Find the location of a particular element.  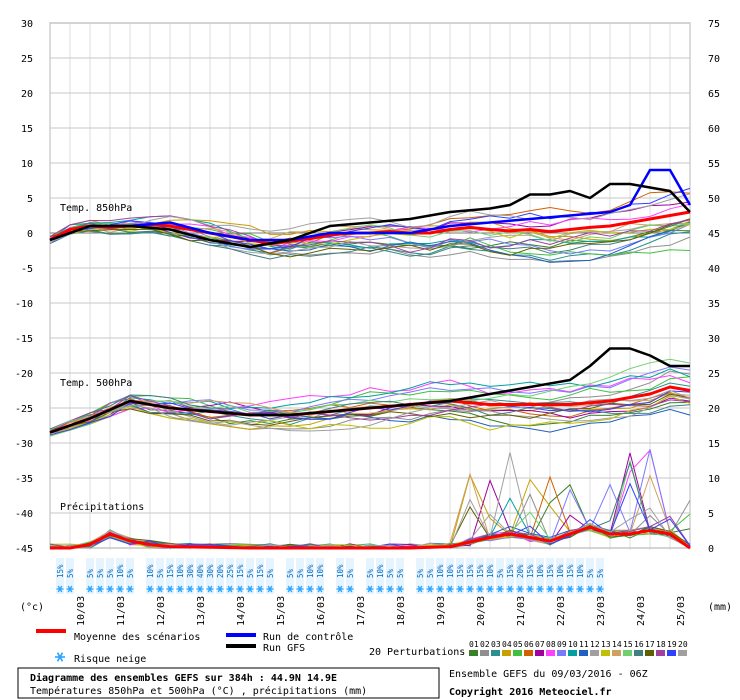

panel-label-precip: Précipitations is located at coordinates (102, 507).